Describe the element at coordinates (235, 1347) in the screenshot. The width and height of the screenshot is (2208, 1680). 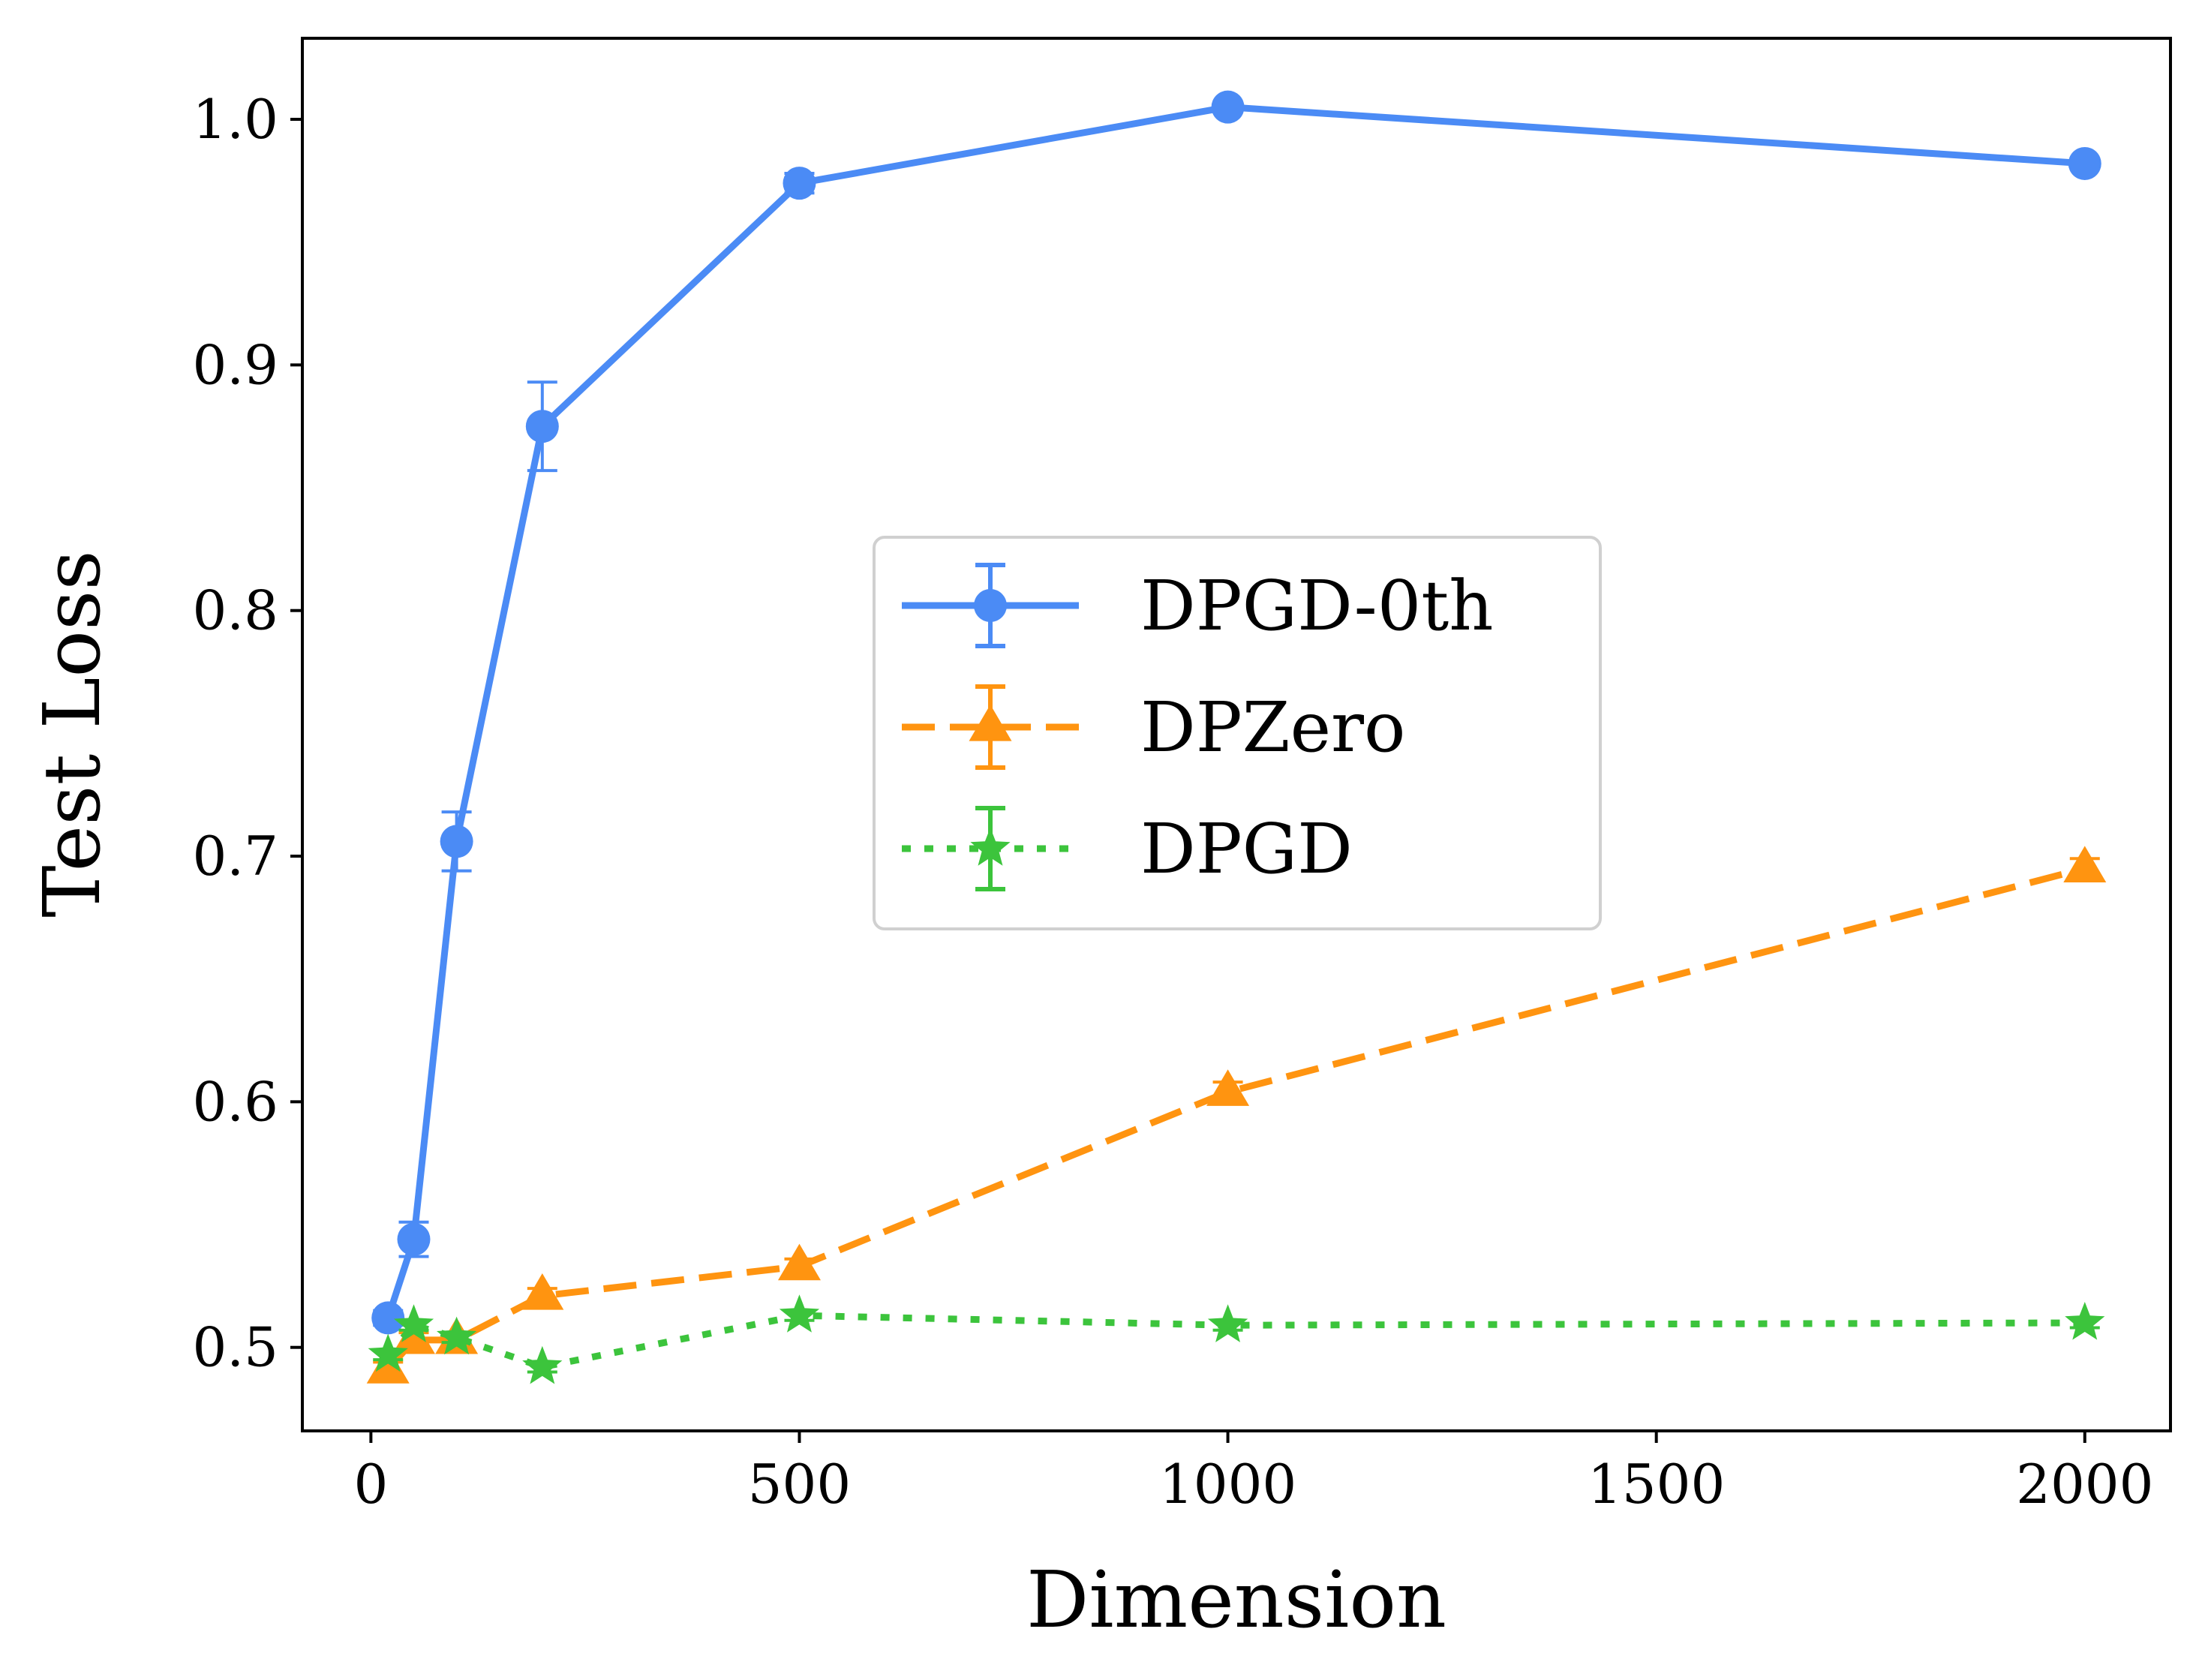
I see `y-tick-label: 0.5` at that location.